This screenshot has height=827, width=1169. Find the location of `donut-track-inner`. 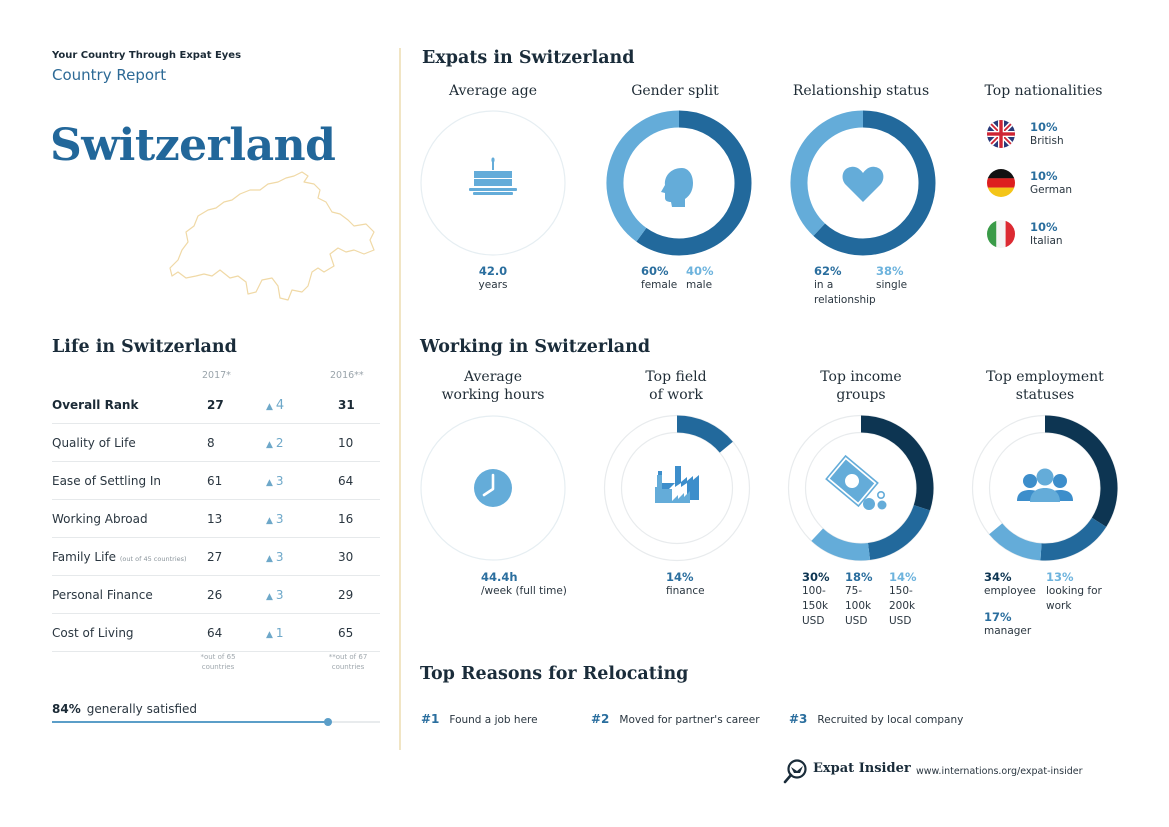

donut-track-inner is located at coordinates (677, 488).